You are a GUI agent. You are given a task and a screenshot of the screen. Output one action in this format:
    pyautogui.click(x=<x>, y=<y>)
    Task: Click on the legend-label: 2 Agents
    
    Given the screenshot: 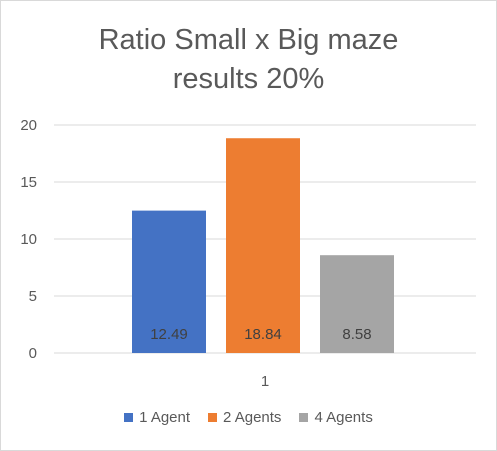 What is the action you would take?
    pyautogui.click(x=252, y=417)
    